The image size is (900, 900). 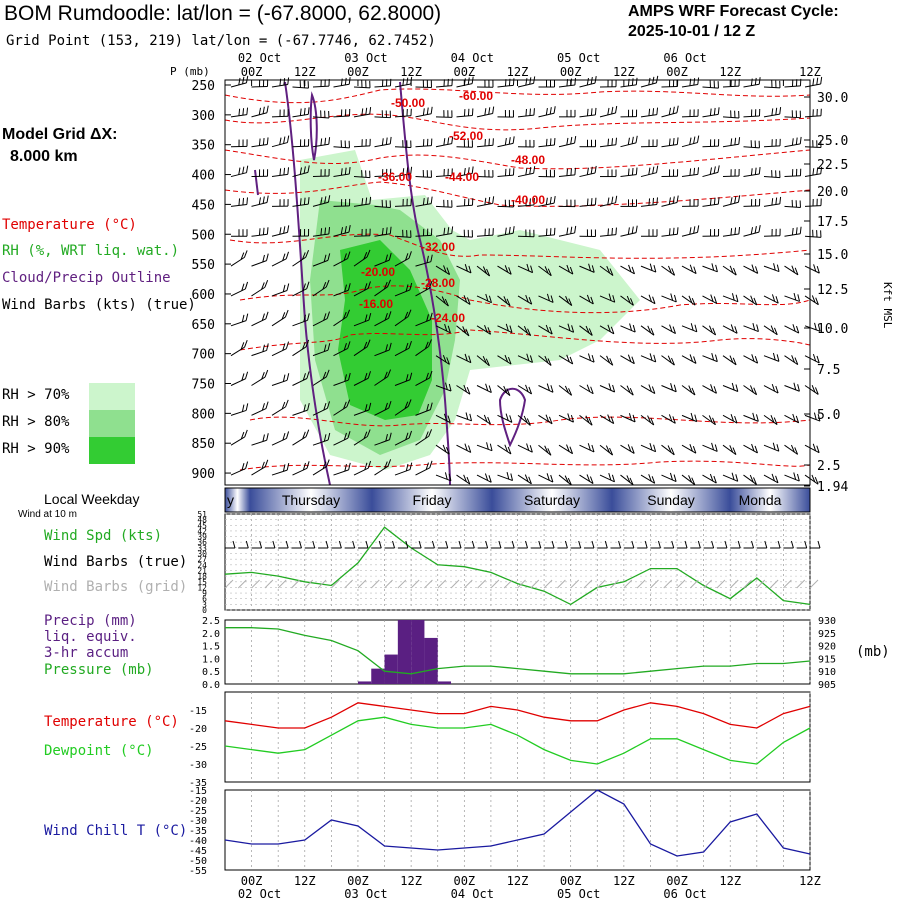 What do you see at coordinates (230, 500) in the screenshot?
I see `weekday-label: y` at bounding box center [230, 500].